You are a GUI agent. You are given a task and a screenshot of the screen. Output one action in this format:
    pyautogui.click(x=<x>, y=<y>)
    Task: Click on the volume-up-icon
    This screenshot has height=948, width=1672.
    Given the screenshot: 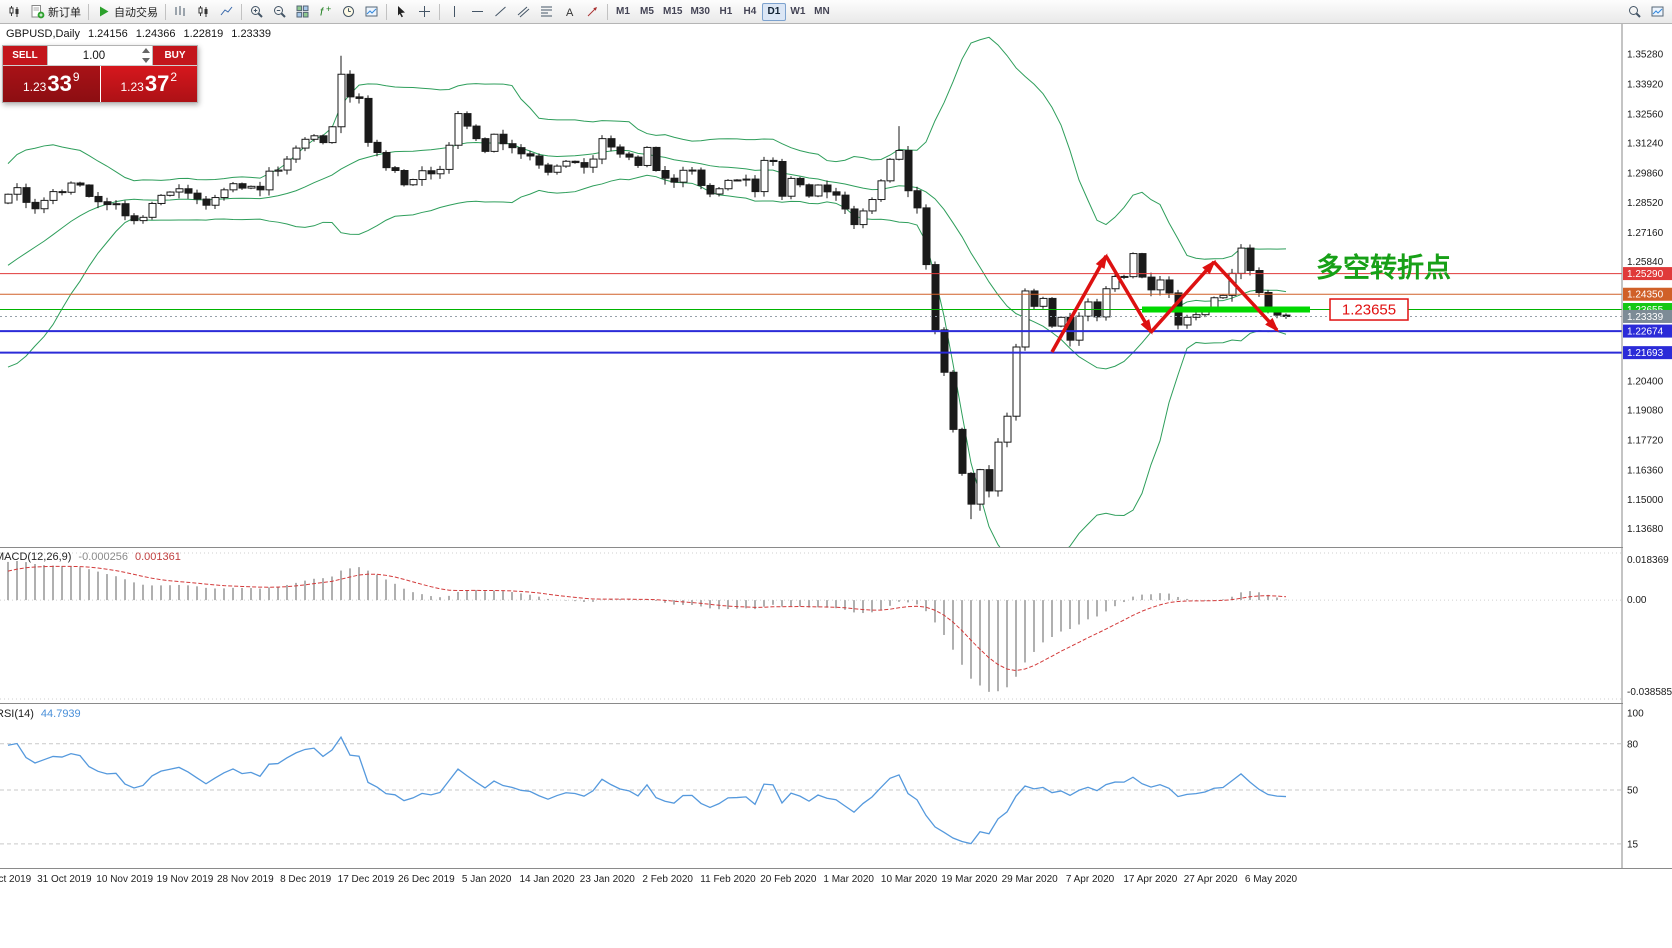 What is the action you would take?
    pyautogui.click(x=145, y=50)
    